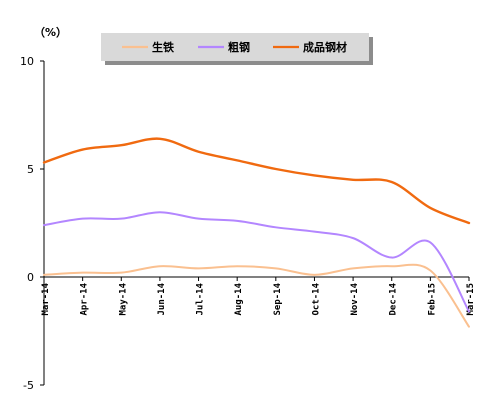 The width and height of the screenshot is (483, 406). Describe the element at coordinates (394, 298) in the screenshot. I see `x-tick-label: Dec-14` at that location.